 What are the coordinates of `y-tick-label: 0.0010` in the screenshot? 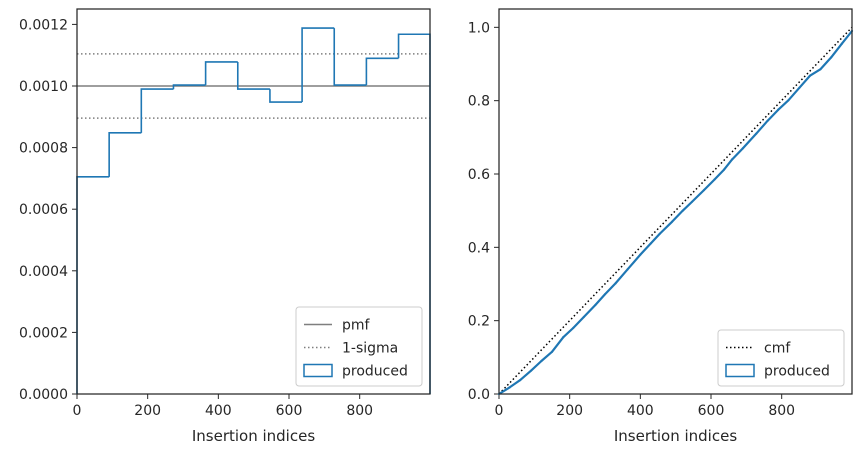 It's located at (43, 87).